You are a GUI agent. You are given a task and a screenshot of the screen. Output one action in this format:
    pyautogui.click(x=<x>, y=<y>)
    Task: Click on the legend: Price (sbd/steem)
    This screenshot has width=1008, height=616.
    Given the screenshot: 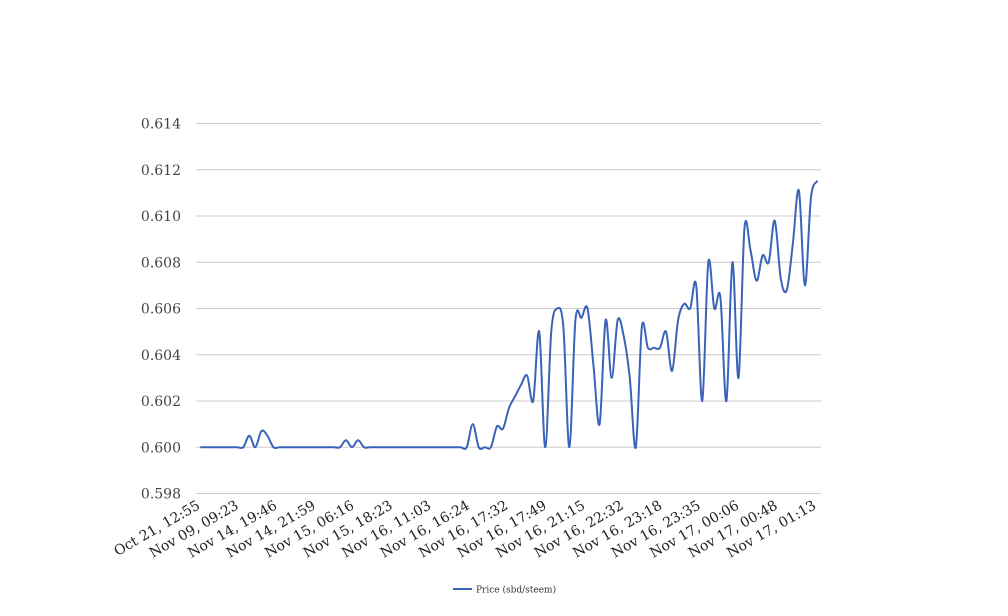 What is the action you would take?
    pyautogui.click(x=504, y=590)
    